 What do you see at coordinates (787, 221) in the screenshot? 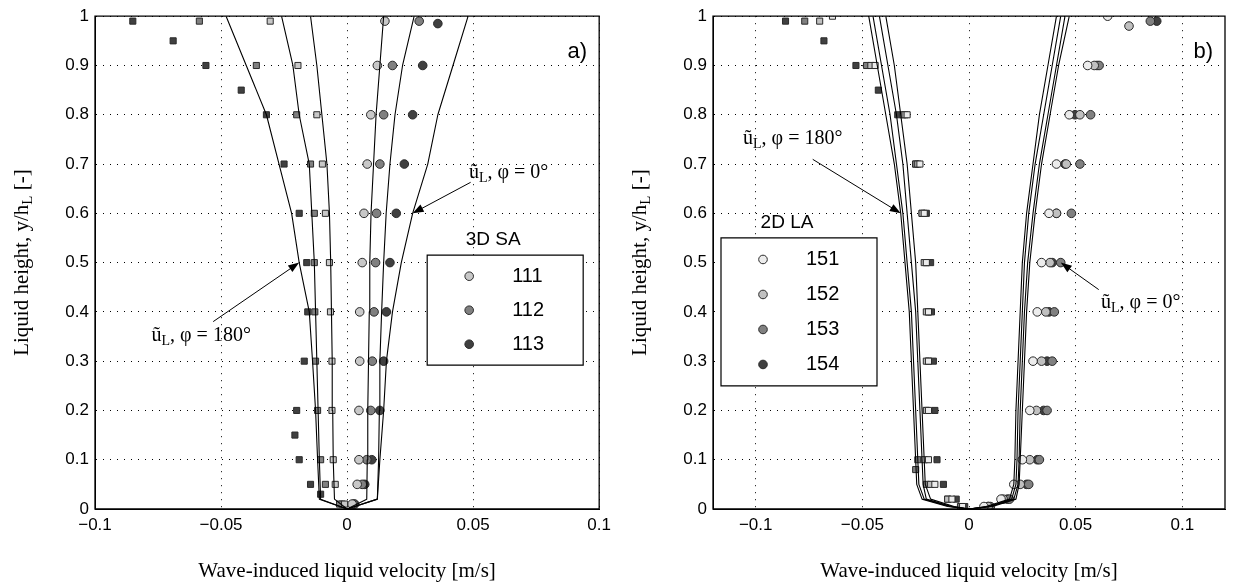
I see `legend-title: 2D LA` at bounding box center [787, 221].